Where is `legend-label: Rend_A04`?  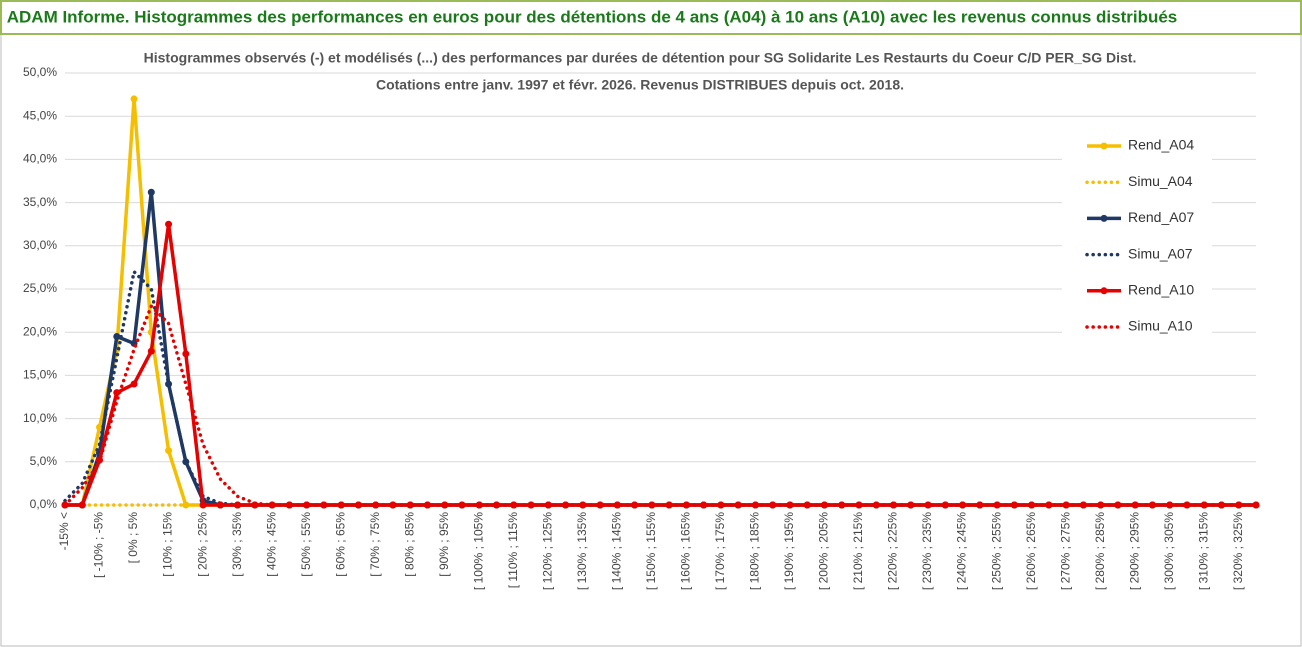 legend-label: Rend_A04 is located at coordinates (1161, 145).